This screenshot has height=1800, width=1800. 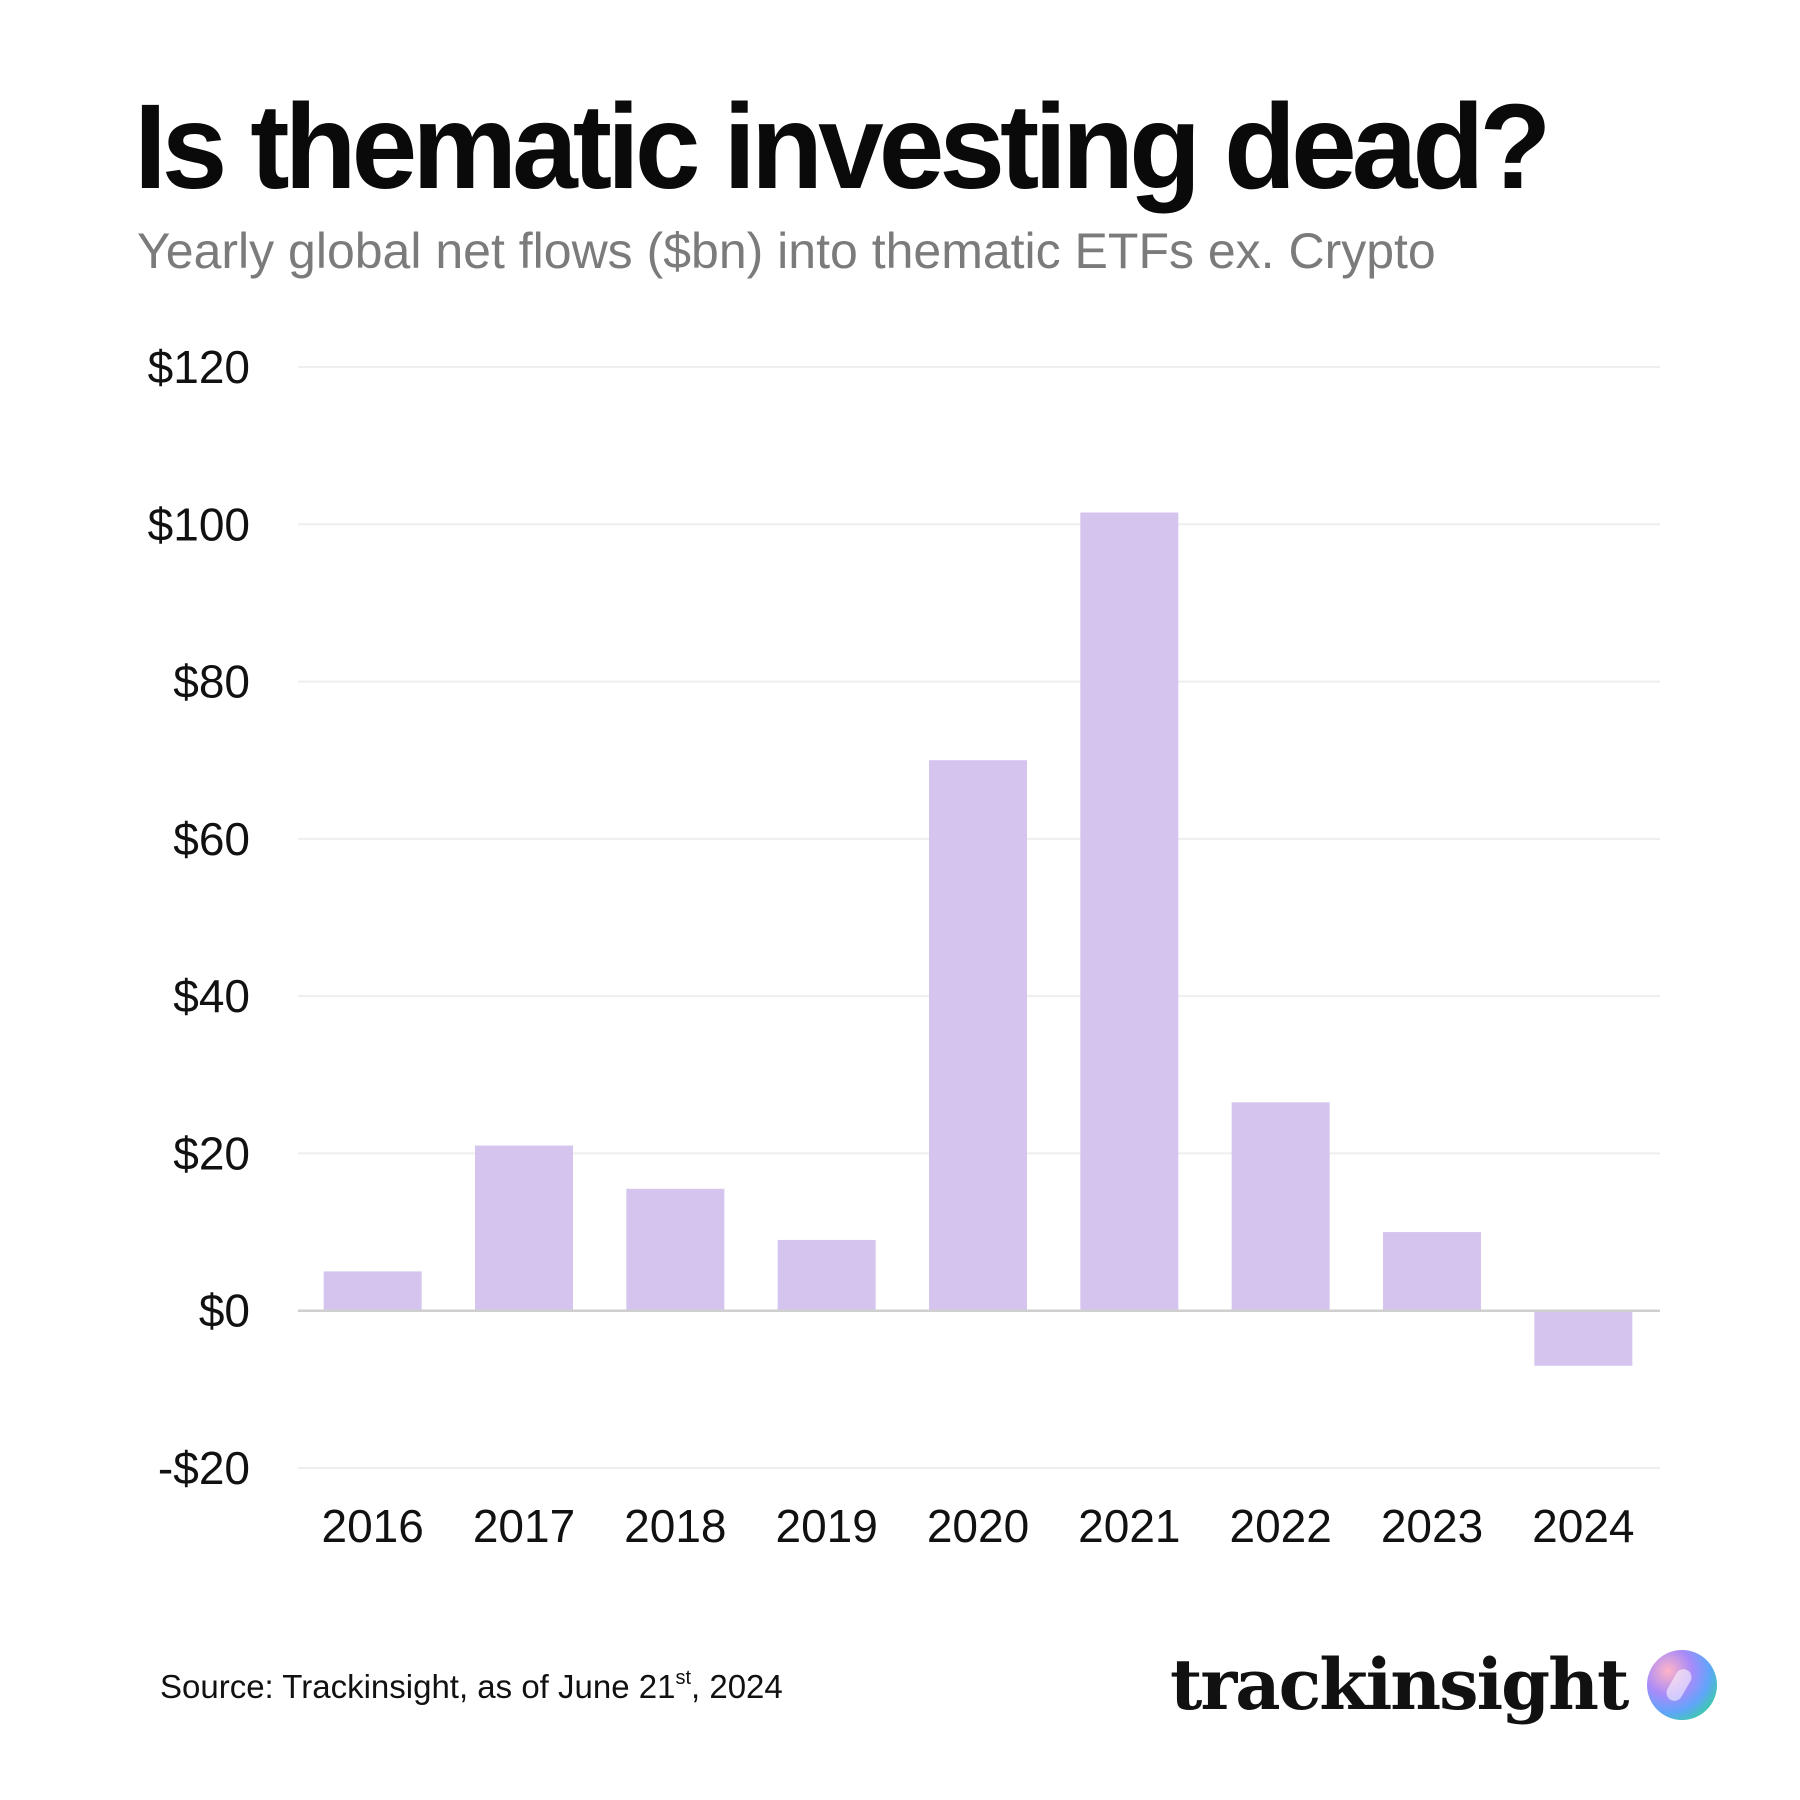 I want to click on trackinsight-logo: trackinsight, so click(x=1444, y=1685).